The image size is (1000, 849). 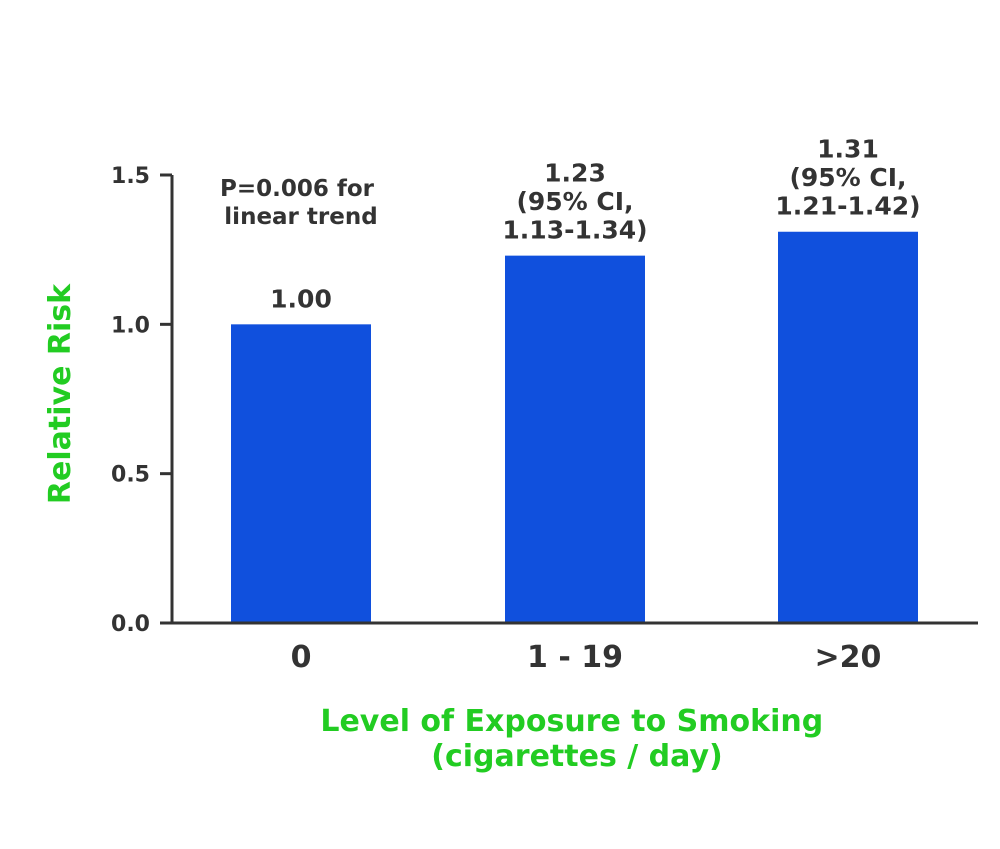 I want to click on x-category-label: >20, so click(x=848, y=657).